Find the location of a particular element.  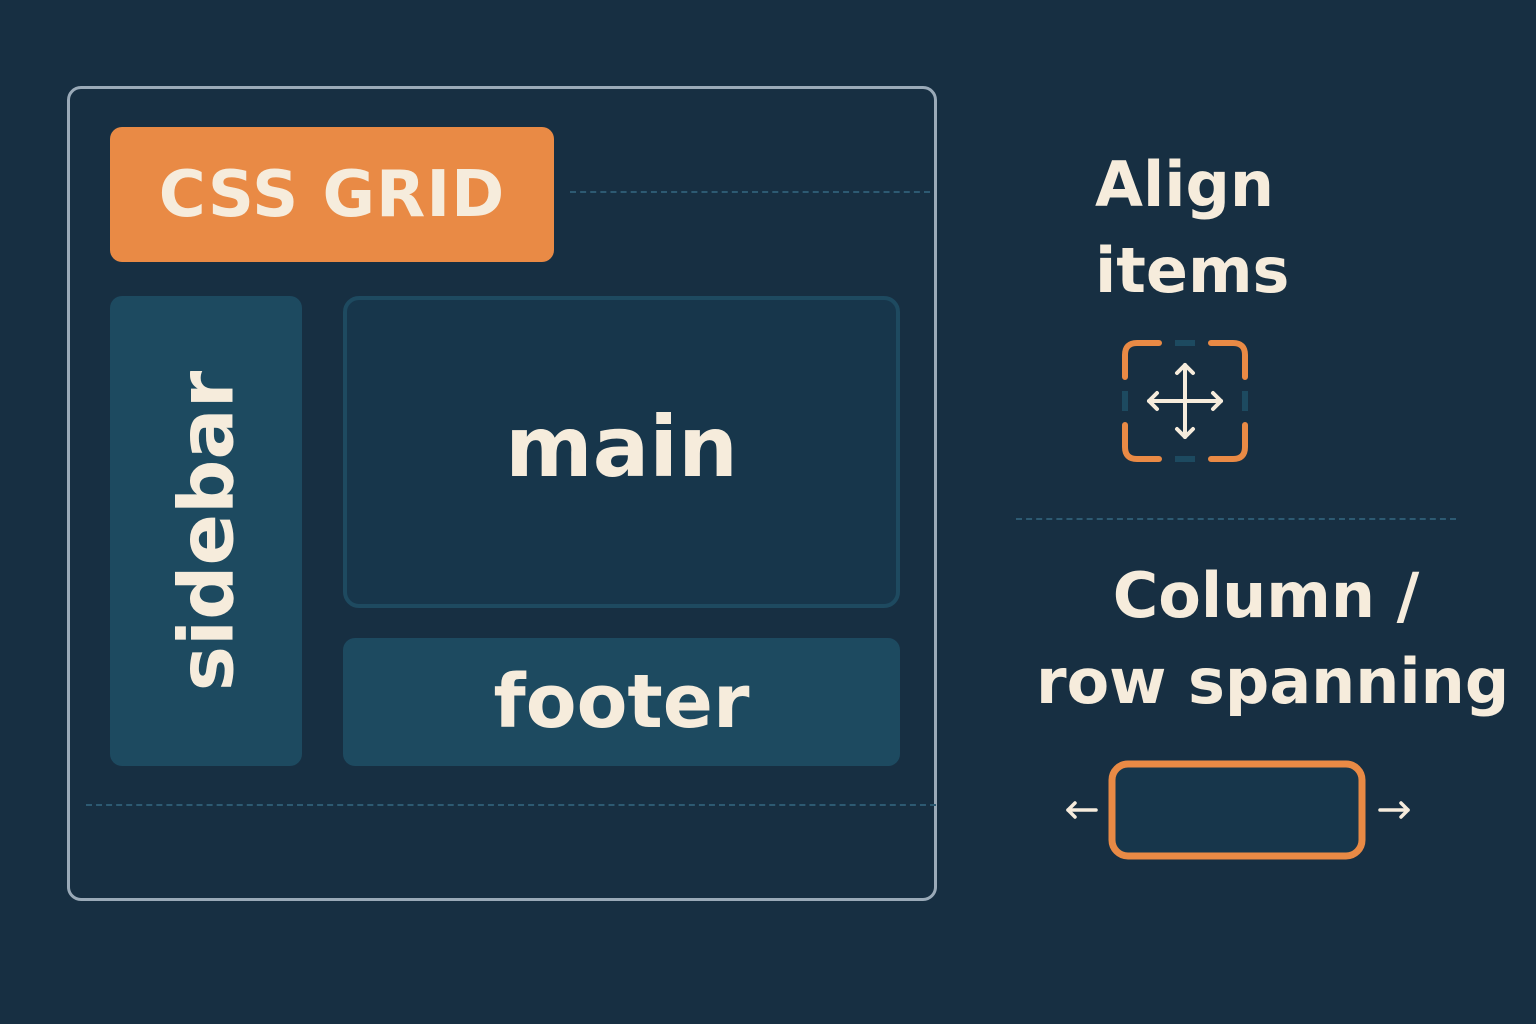

main-label: main is located at coordinates (621, 447).